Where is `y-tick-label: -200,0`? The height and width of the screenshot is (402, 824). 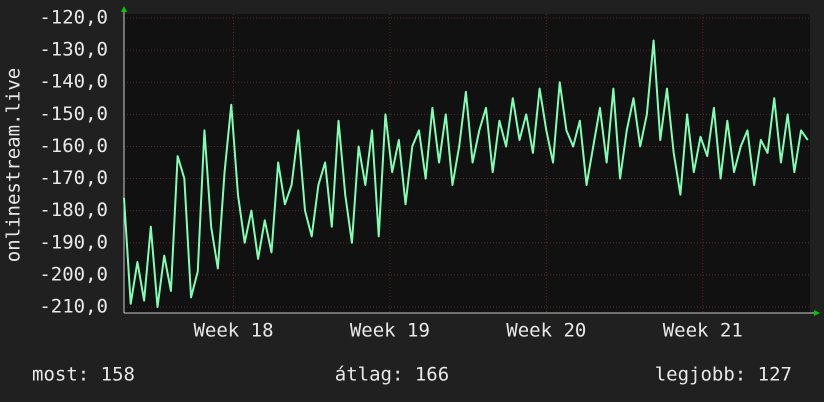 y-tick-label: -200,0 is located at coordinates (73, 274).